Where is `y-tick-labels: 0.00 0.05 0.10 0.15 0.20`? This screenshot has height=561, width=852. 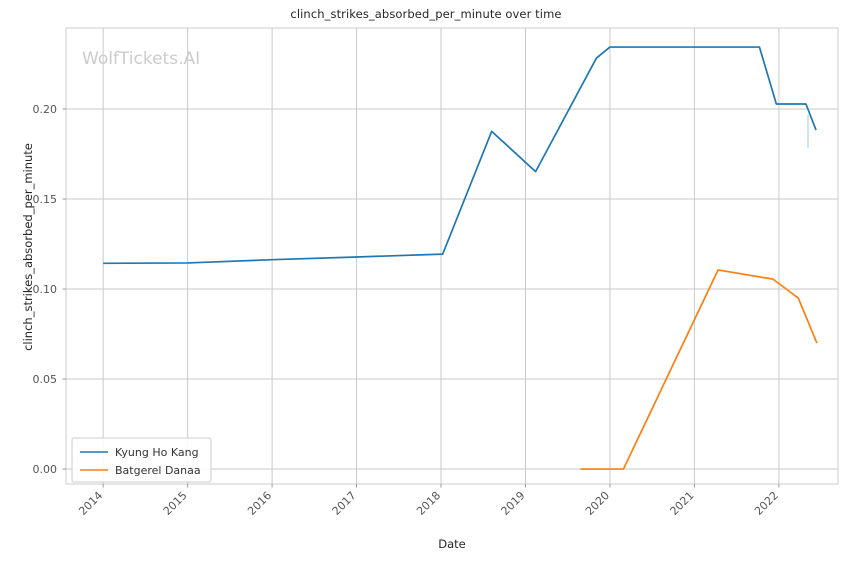
y-tick-labels: 0.00 0.05 0.10 0.15 0.20 is located at coordinates (49, 289).